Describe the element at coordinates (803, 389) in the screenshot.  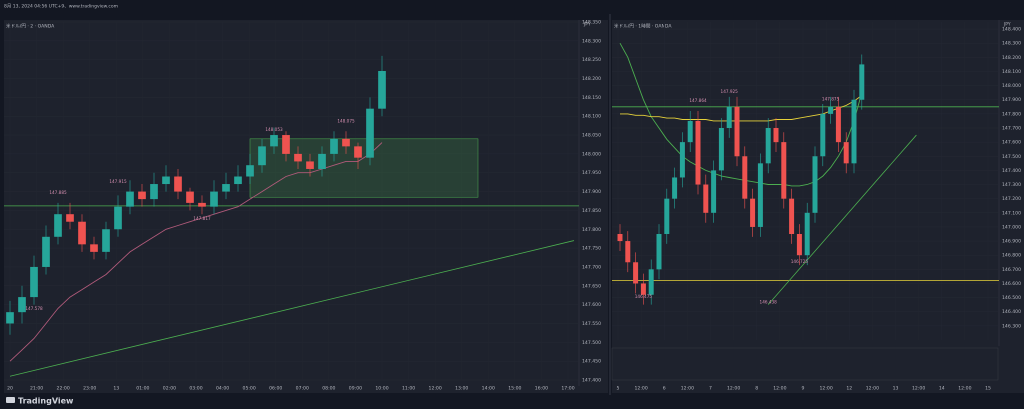
I see `x-tick-label: 9` at that location.